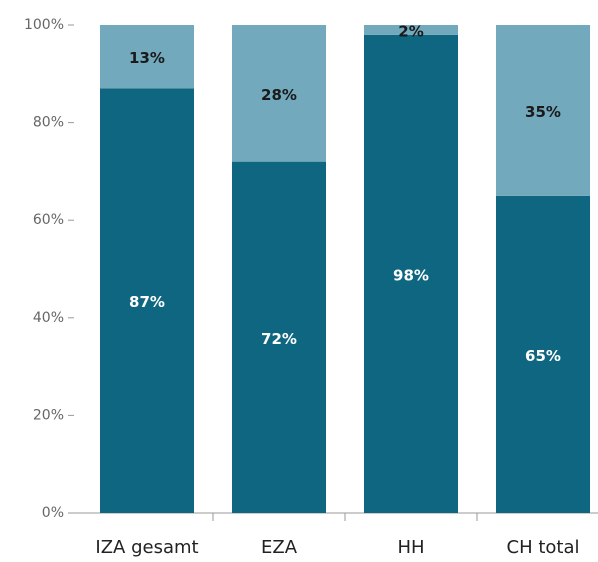 The image size is (598, 562). I want to click on value-label: 72%, so click(279, 339).